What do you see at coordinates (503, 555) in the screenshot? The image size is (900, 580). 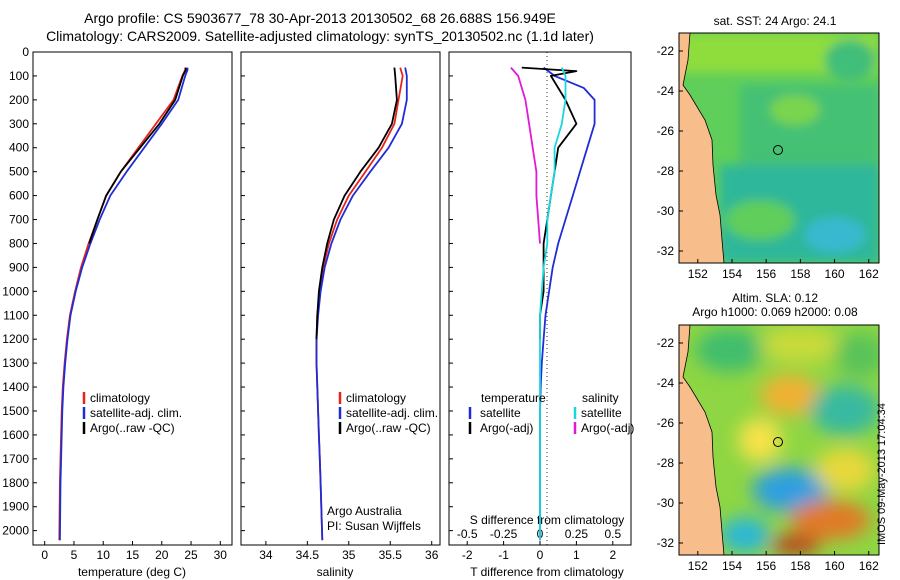 I see `x-tick-label: -1` at bounding box center [503, 555].